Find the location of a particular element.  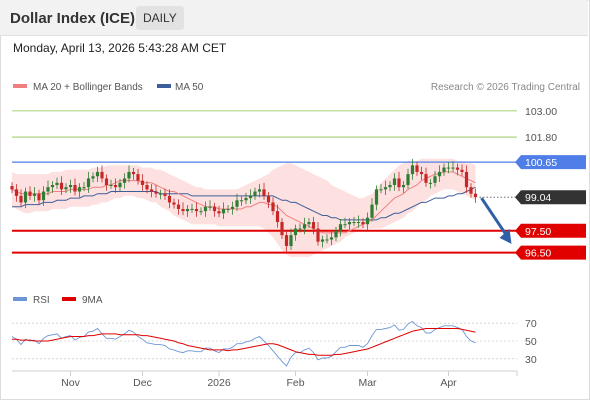

time-axis-label: Apr is located at coordinates (448, 383).